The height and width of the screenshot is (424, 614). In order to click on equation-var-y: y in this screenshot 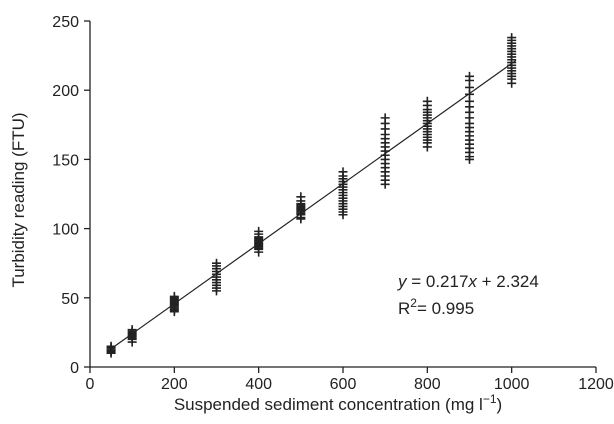, I will do `click(402, 281)`.